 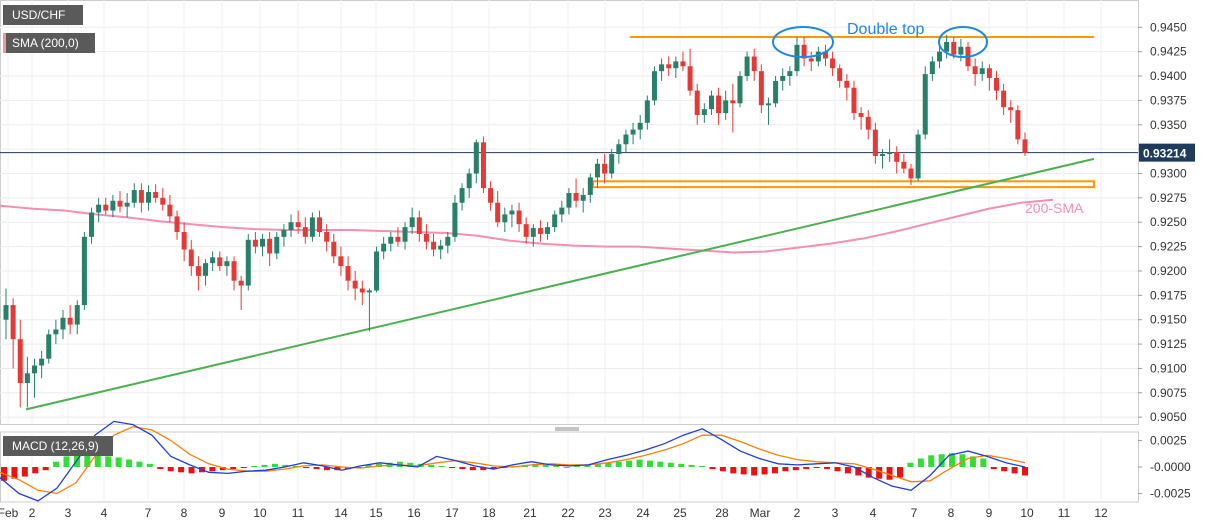 I want to click on double-top-label: Double top, so click(x=885, y=29).